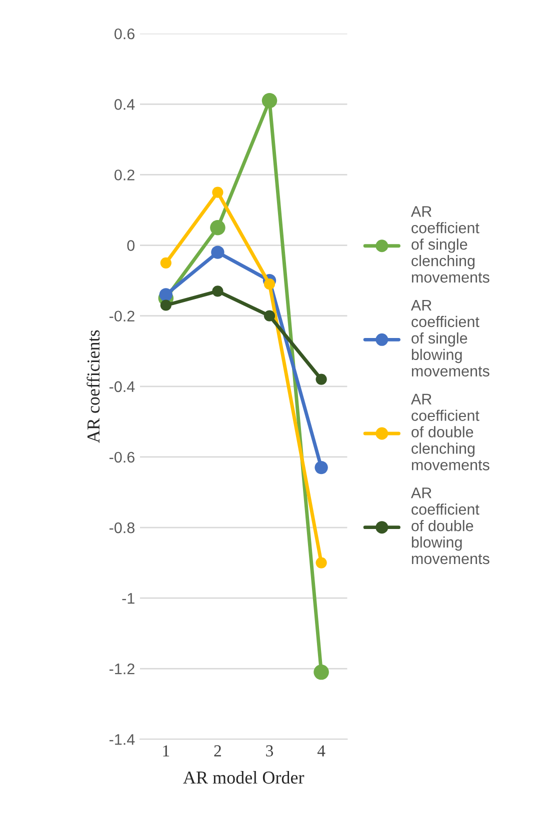 The image size is (560, 840). What do you see at coordinates (450, 338) in the screenshot?
I see `legend-label: AR coefficient of single blowing movements` at bounding box center [450, 338].